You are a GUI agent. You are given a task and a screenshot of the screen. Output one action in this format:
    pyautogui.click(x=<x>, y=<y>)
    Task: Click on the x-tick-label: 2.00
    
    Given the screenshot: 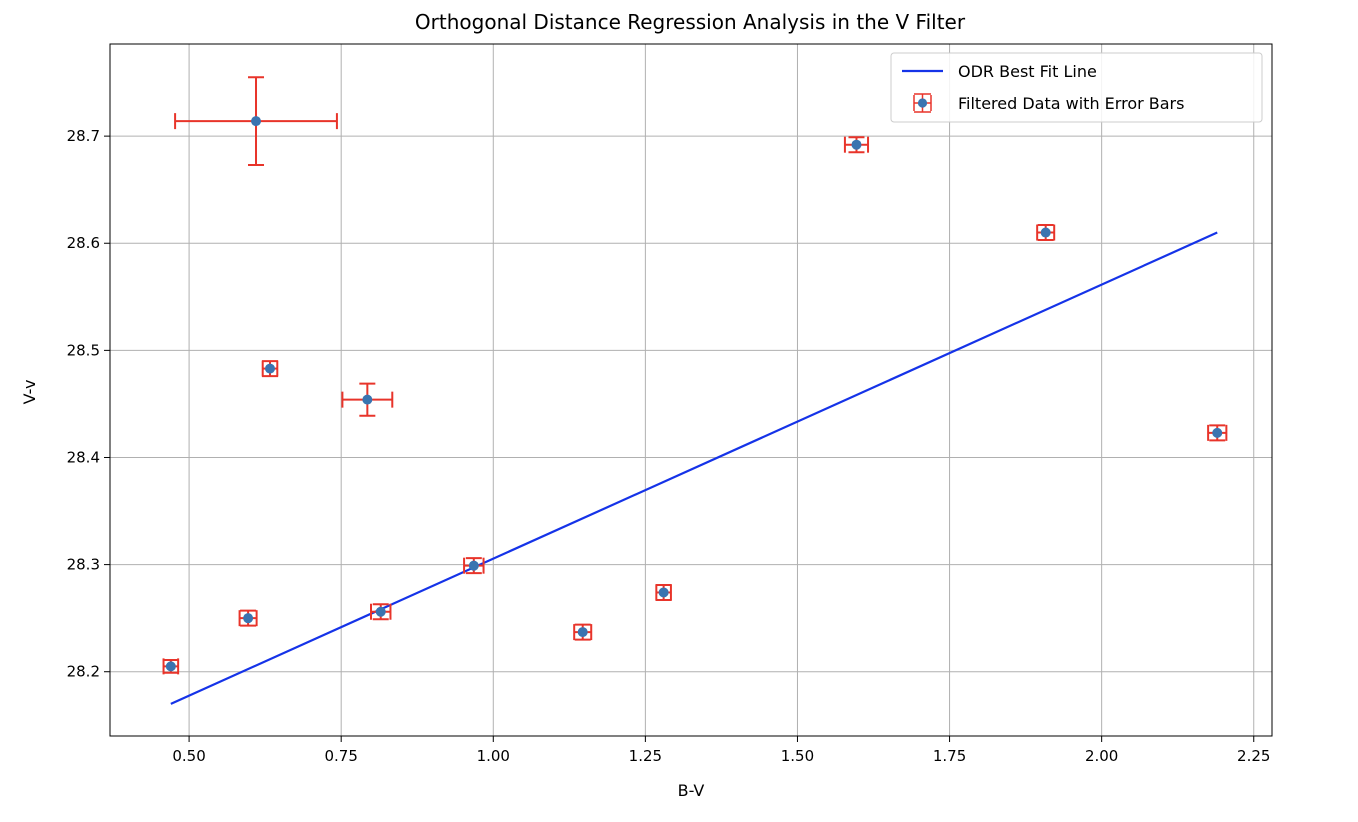 What is the action you would take?
    pyautogui.click(x=1101, y=756)
    